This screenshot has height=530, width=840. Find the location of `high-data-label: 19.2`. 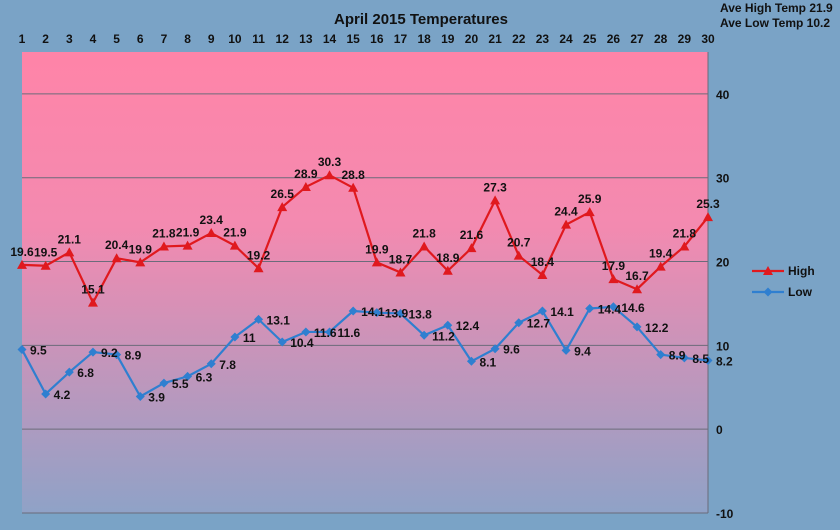

high-data-label: 19.2 is located at coordinates (259, 255).